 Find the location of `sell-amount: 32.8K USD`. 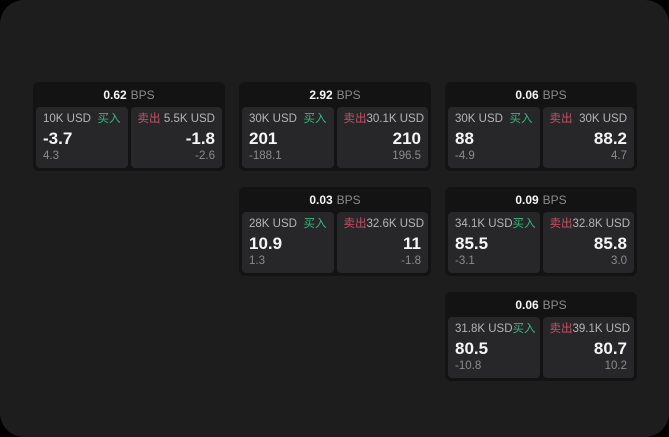

sell-amount: 32.8K USD is located at coordinates (601, 224).